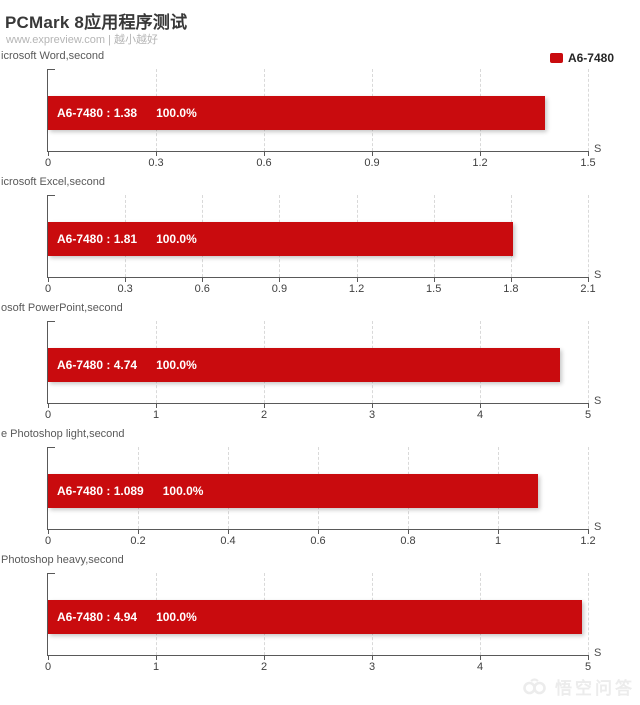 The image size is (640, 705). Describe the element at coordinates (97, 239) in the screenshot. I see `bar-value-label: A6-7480 : 1.81` at that location.